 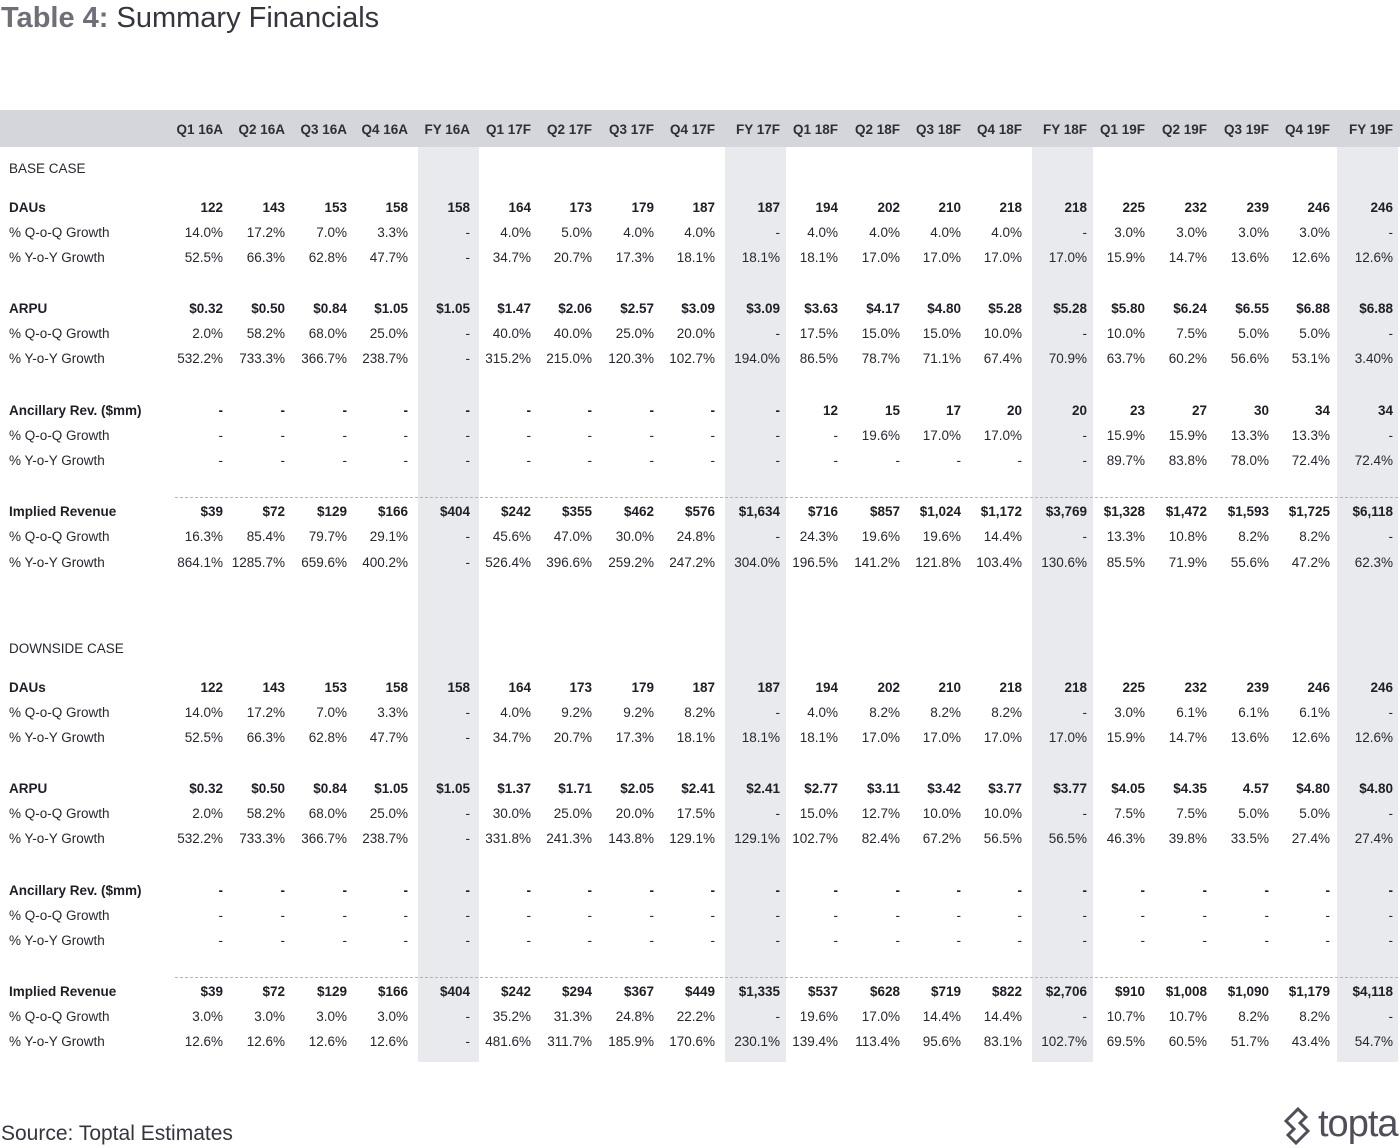 I want to click on table-cell: 194, so click(x=826, y=687).